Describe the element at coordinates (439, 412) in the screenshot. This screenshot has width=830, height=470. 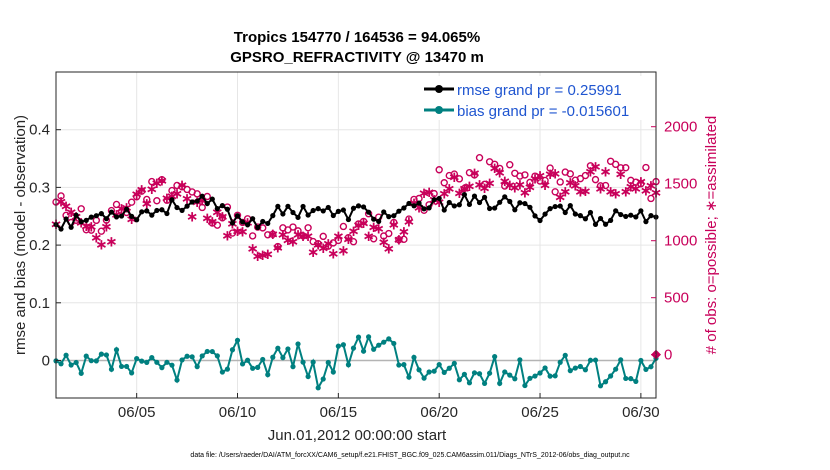
I see `x-tick-label: 06/20` at that location.